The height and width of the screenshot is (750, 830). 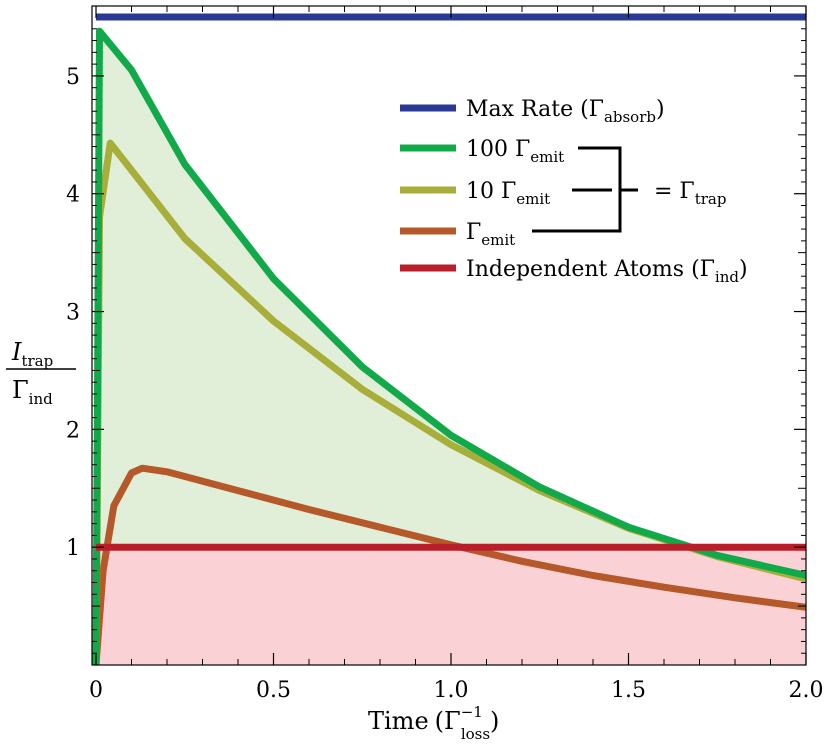 What do you see at coordinates (73, 195) in the screenshot?
I see `y-tick-label: 4` at bounding box center [73, 195].